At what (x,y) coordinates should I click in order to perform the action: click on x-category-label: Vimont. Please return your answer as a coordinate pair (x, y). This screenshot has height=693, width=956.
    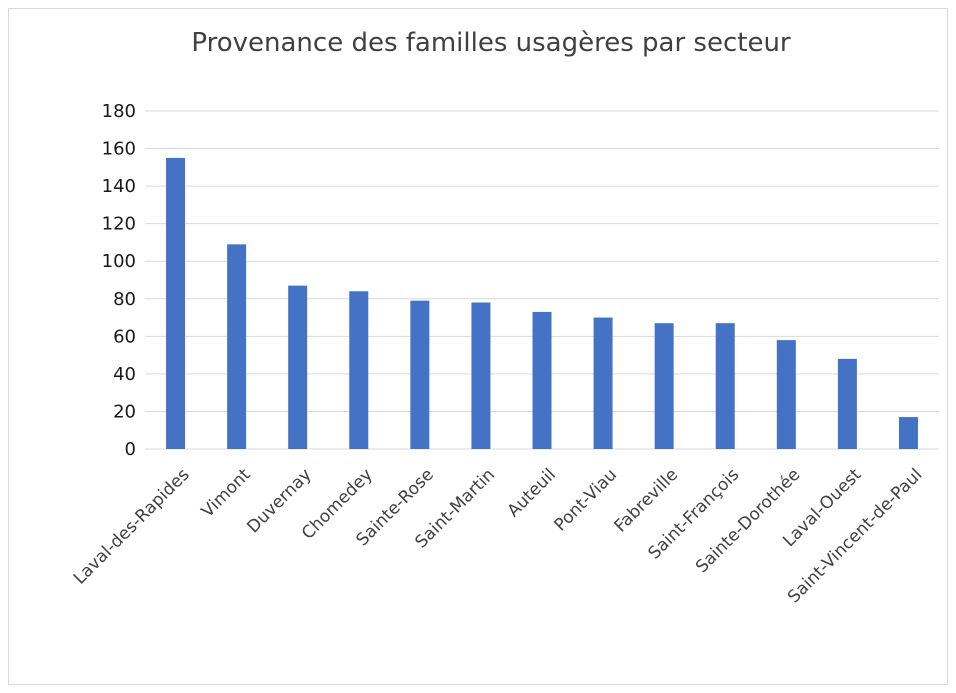
    Looking at the image, I should click on (226, 493).